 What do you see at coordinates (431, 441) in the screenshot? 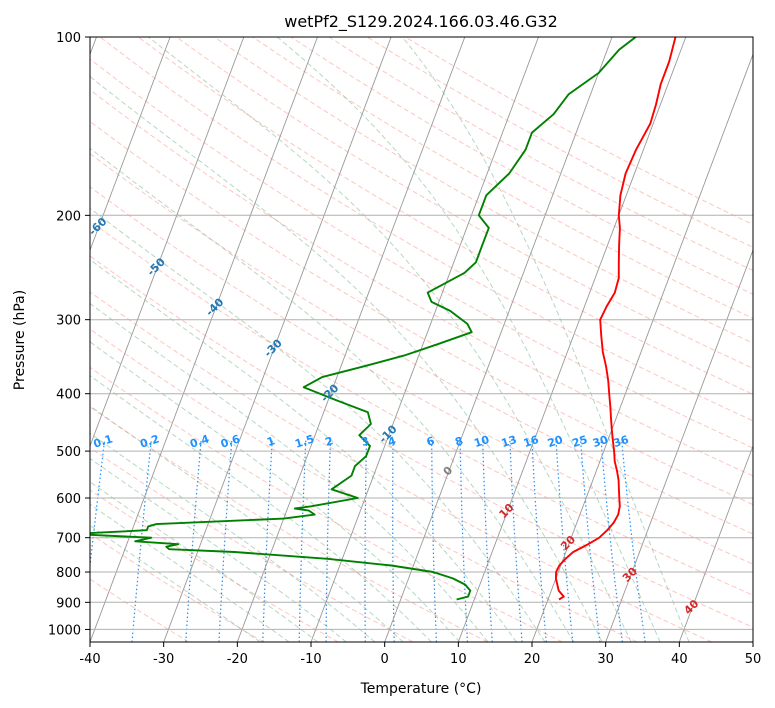
I see `mixing-ratio-label: 6` at bounding box center [431, 441].